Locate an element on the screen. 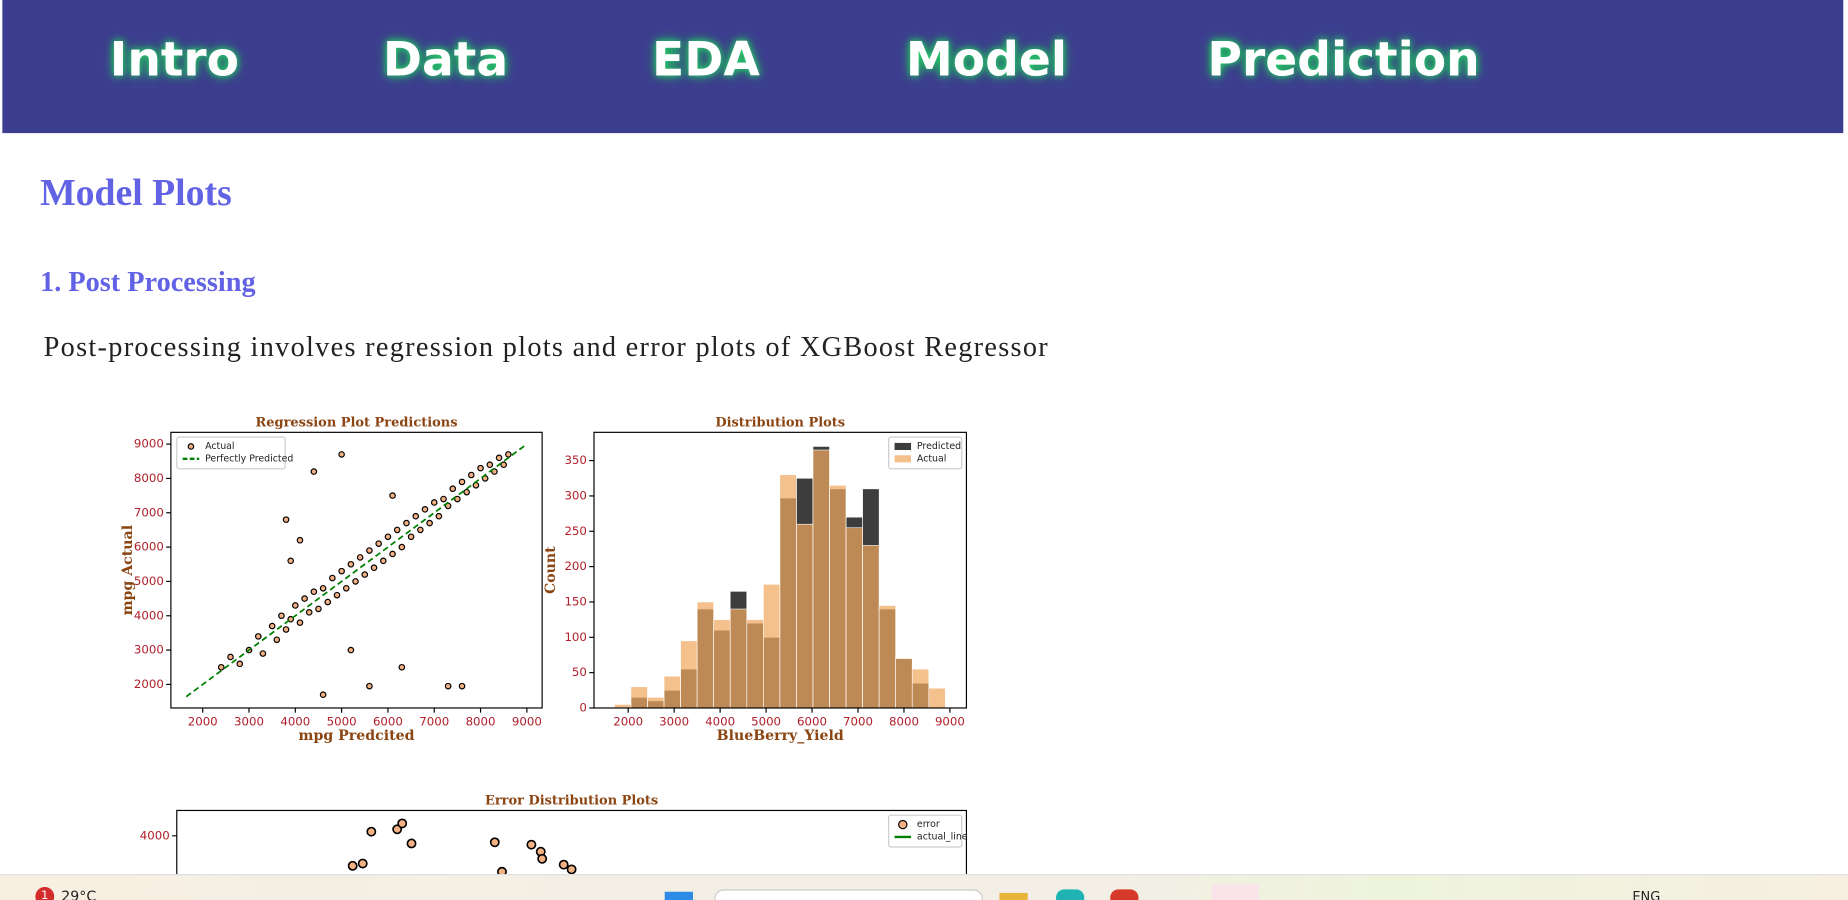 The height and width of the screenshot is (900, 1848). taskbar: 1 29°C ENG is located at coordinates (924, 887).